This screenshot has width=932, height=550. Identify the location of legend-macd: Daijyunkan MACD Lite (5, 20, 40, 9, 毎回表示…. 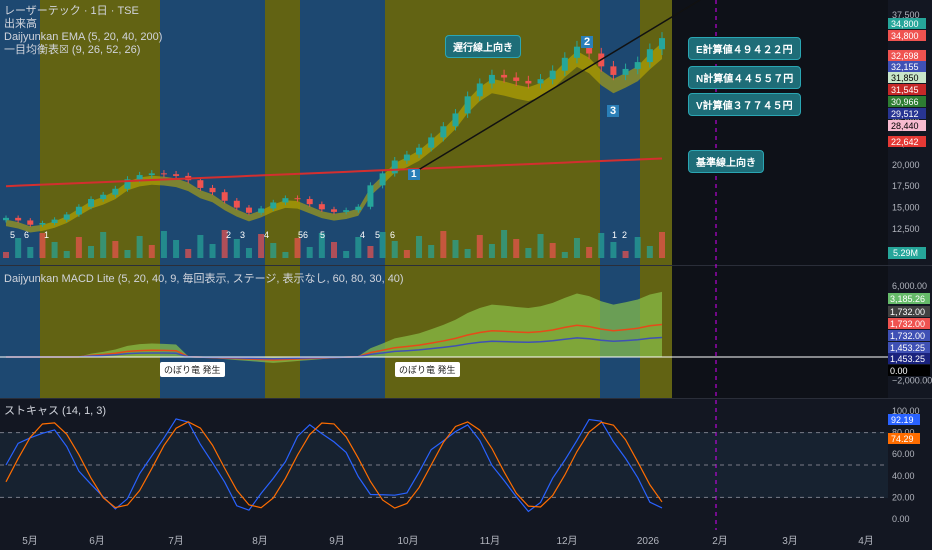
(204, 279).